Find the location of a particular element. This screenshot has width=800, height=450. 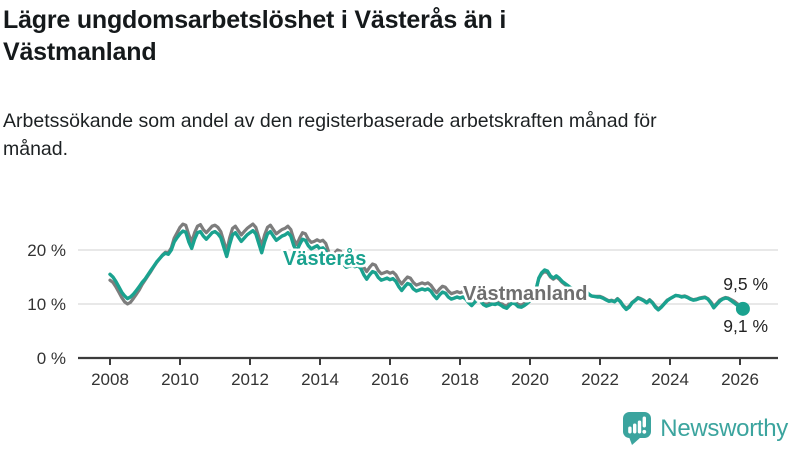

end-value-label-vasteras: 9,1 % is located at coordinates (745, 326).